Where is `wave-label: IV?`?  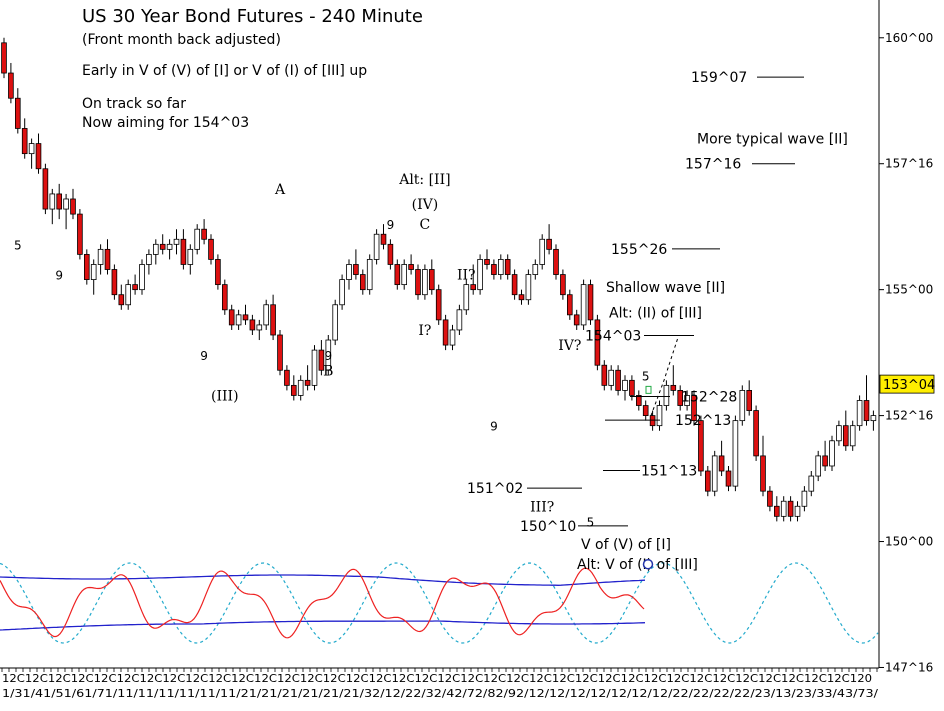
wave-label: IV? is located at coordinates (569, 346).